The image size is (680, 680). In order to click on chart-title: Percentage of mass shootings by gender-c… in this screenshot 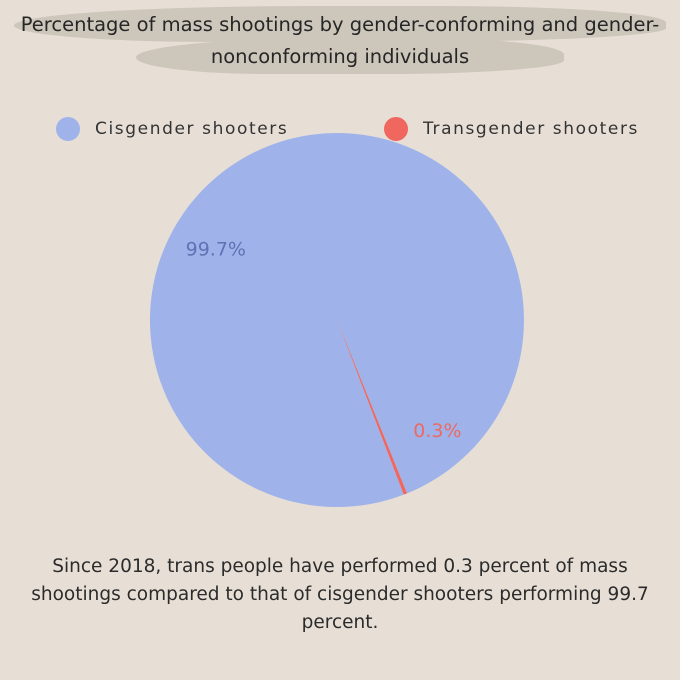, I will do `click(340, 40)`.